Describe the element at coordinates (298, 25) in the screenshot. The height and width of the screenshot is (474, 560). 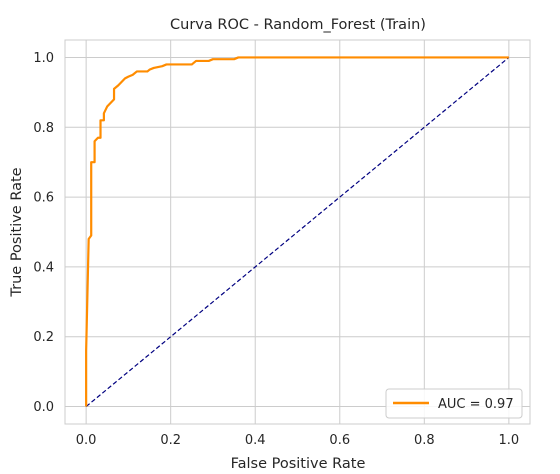
I see `chart-title: Curva ROC - Random_Forest (Train)` at that location.